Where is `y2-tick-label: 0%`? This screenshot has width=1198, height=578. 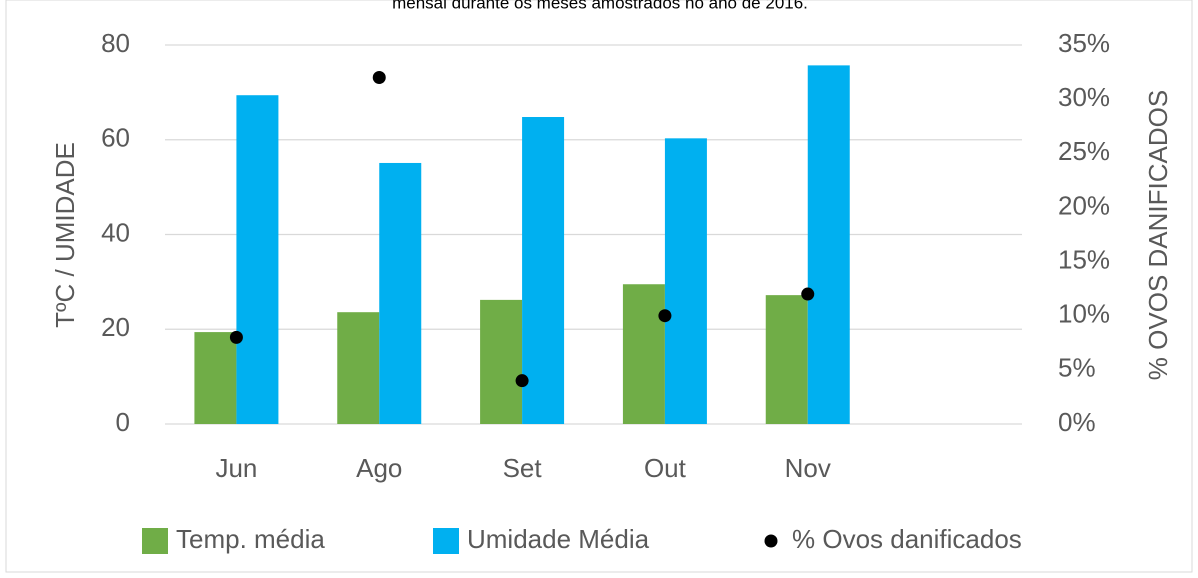
y2-tick-label: 0% is located at coordinates (1077, 422).